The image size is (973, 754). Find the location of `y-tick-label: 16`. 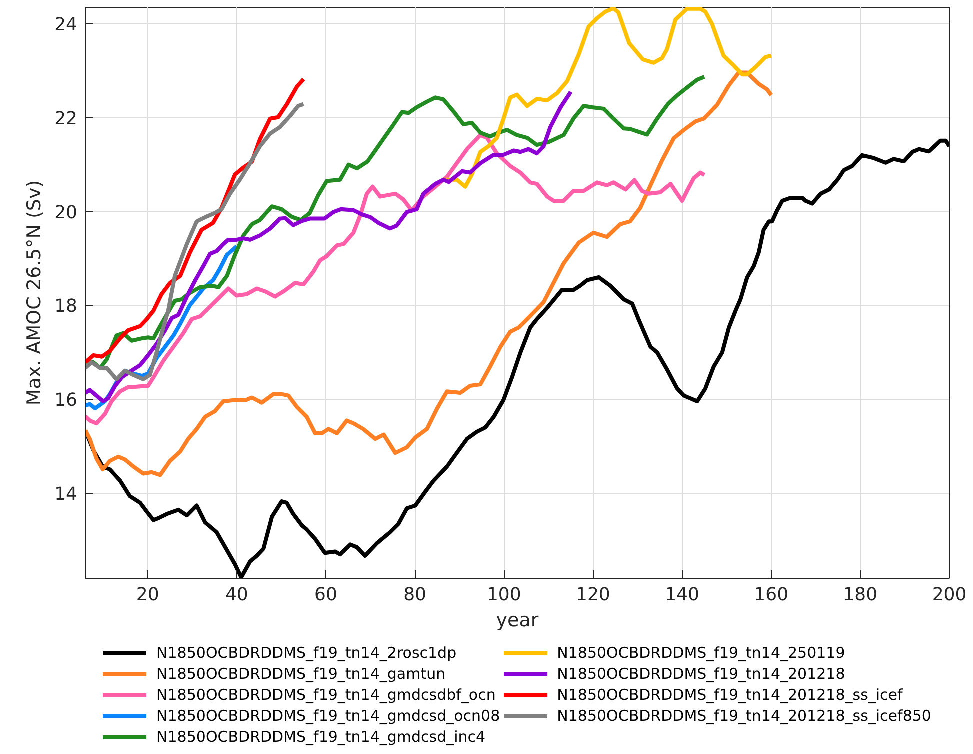

y-tick-label: 16 is located at coordinates (66, 401).